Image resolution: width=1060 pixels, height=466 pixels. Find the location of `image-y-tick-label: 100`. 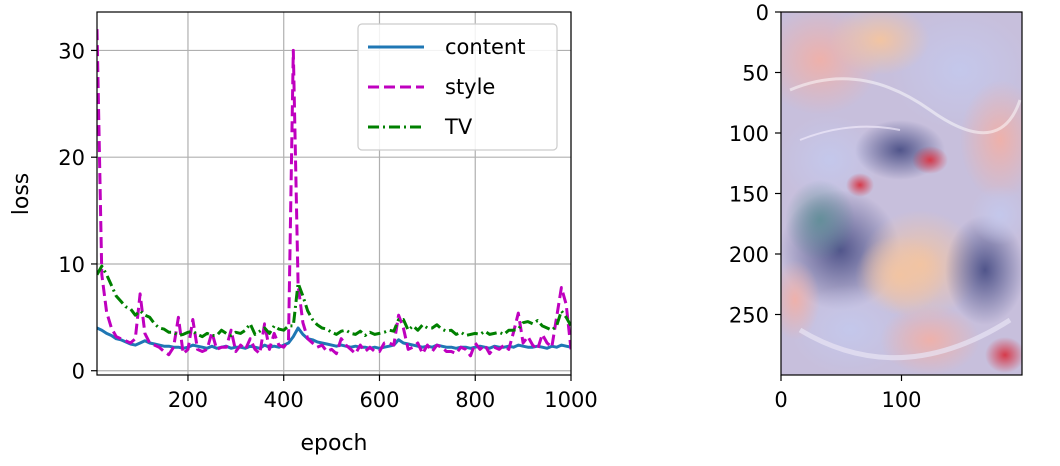

image-y-tick-label: 100 is located at coordinates (749, 134).